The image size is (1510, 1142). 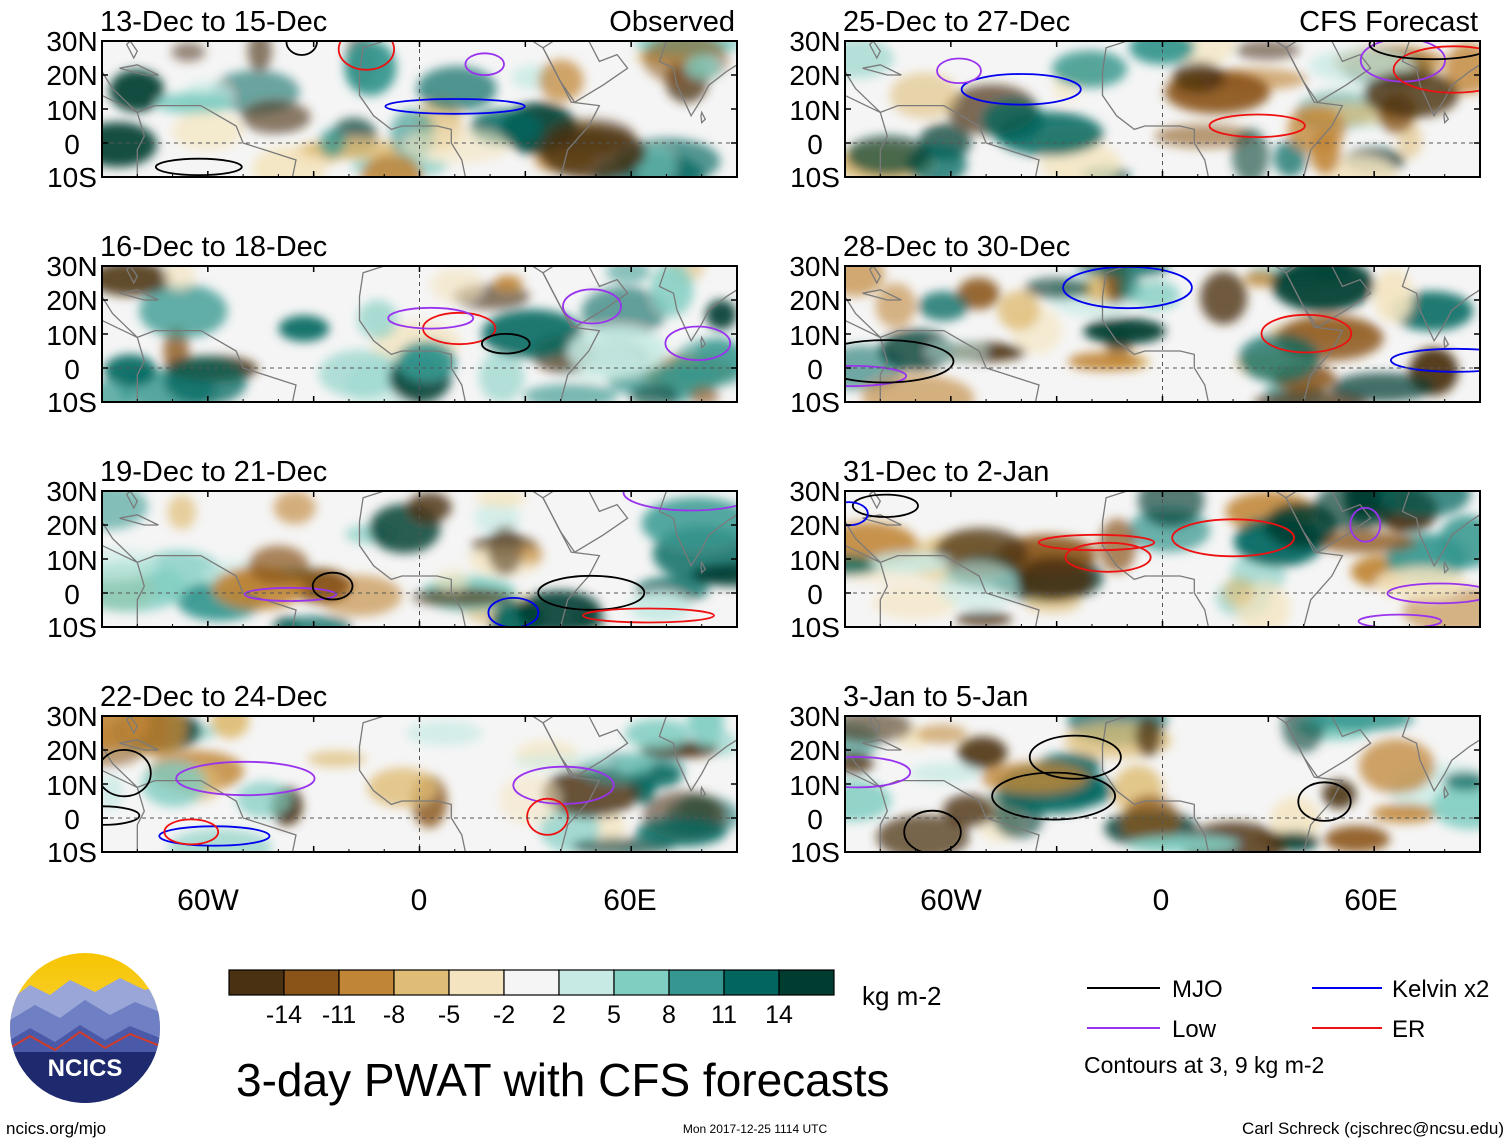 What do you see at coordinates (531, 999) in the screenshot?
I see `colorbar: -14 -11 -8 -5 -2 2 5 8 11 14` at bounding box center [531, 999].